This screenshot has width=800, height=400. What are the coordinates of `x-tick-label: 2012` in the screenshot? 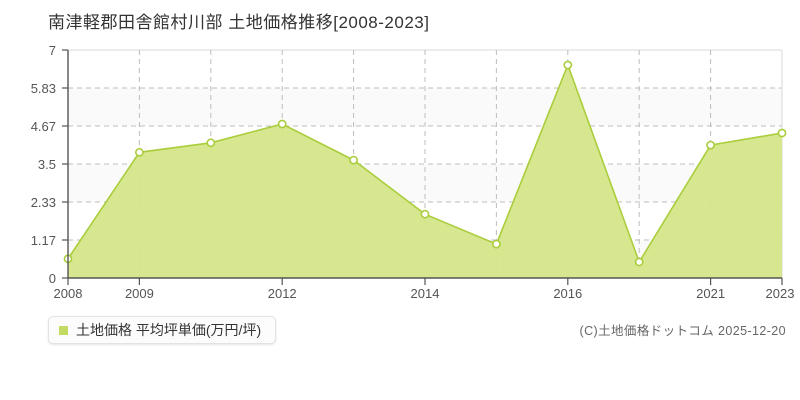 It's located at (282, 293).